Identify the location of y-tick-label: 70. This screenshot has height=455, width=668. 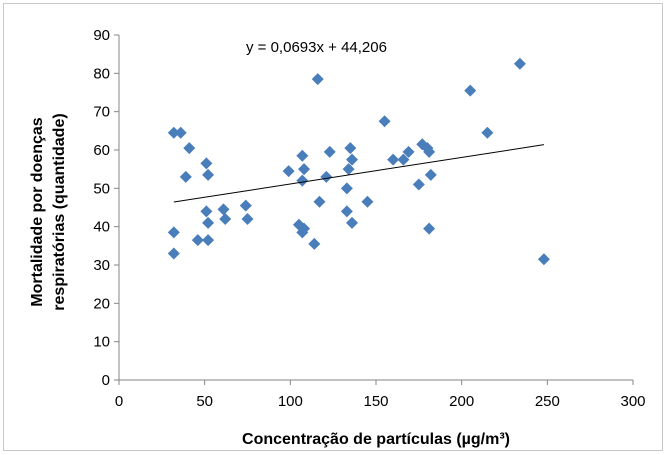
(101, 112).